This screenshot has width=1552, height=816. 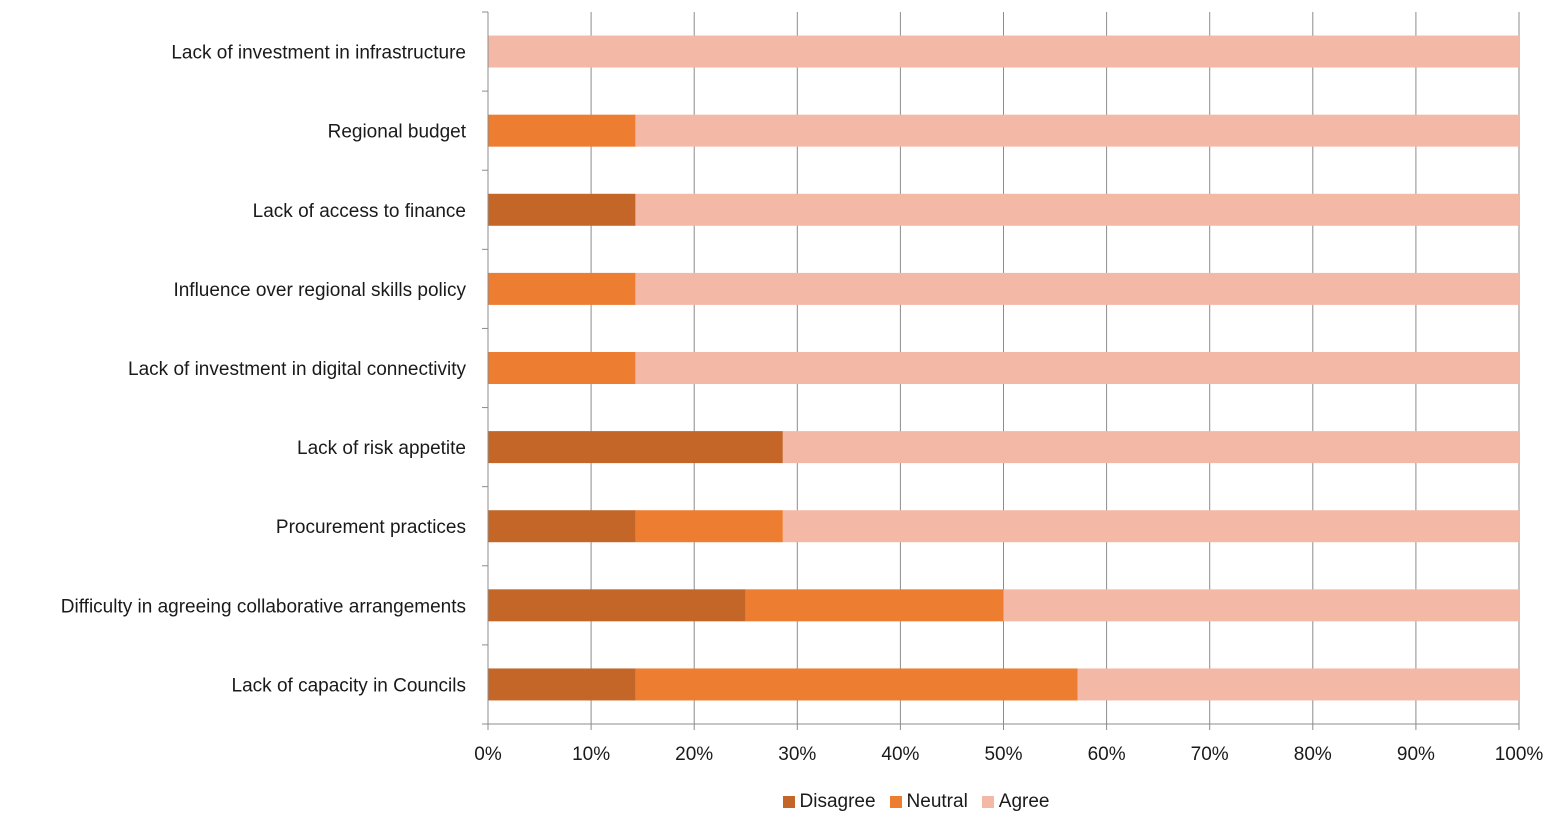 I want to click on legend-label-neutral: Neutral, so click(x=937, y=801).